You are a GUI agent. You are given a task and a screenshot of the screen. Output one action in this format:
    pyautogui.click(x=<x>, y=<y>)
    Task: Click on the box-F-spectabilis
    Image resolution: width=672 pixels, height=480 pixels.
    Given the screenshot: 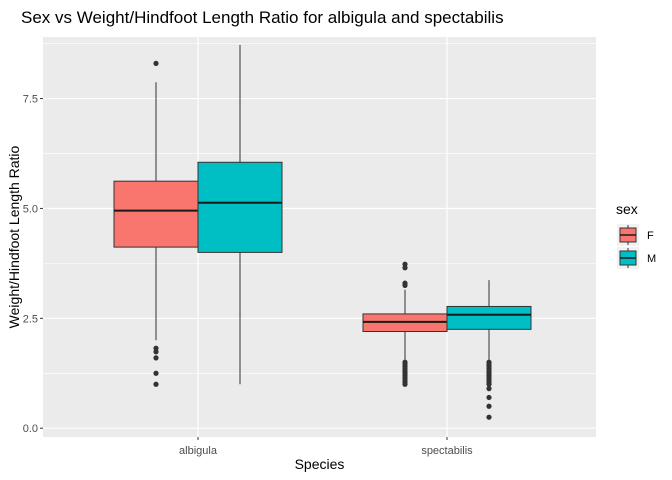 What is the action you would take?
    pyautogui.click(x=405, y=324)
    